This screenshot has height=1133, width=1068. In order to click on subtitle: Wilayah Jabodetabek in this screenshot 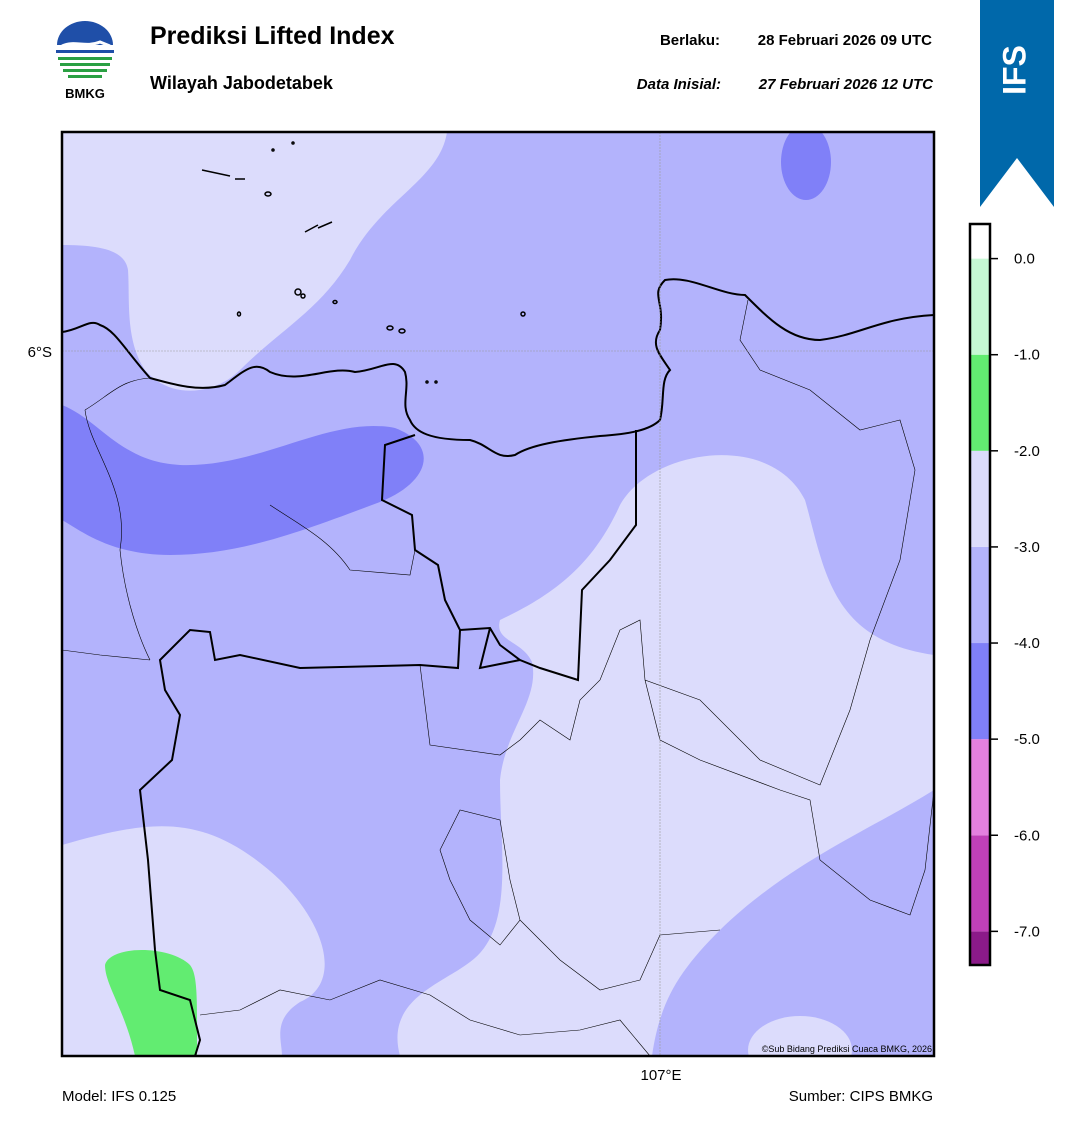, I will do `click(242, 83)`.